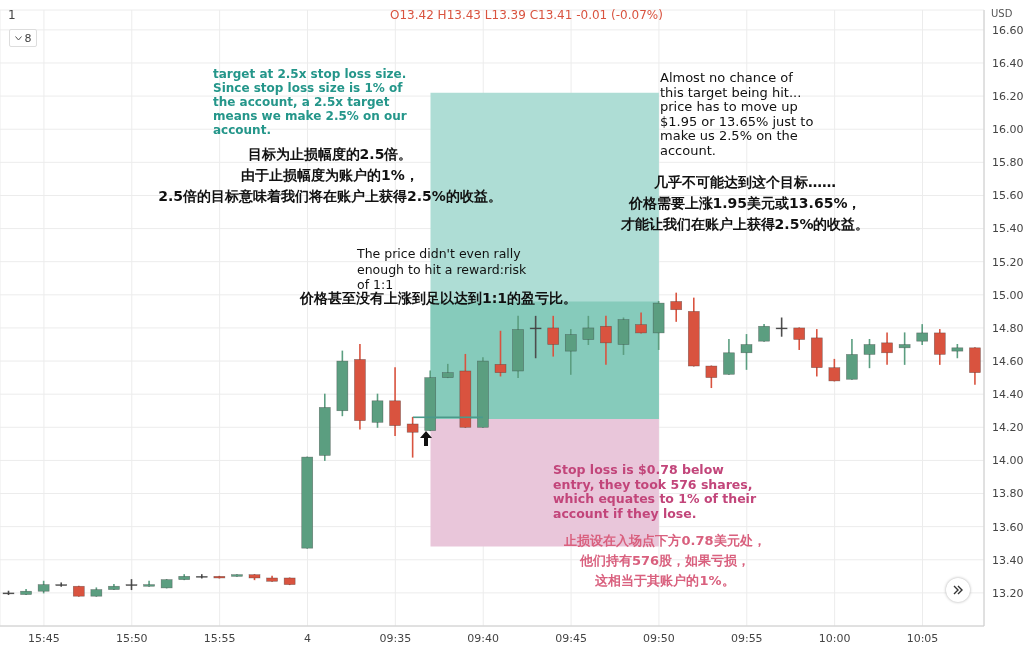  I want to click on collapse-control: 8, so click(23, 38).